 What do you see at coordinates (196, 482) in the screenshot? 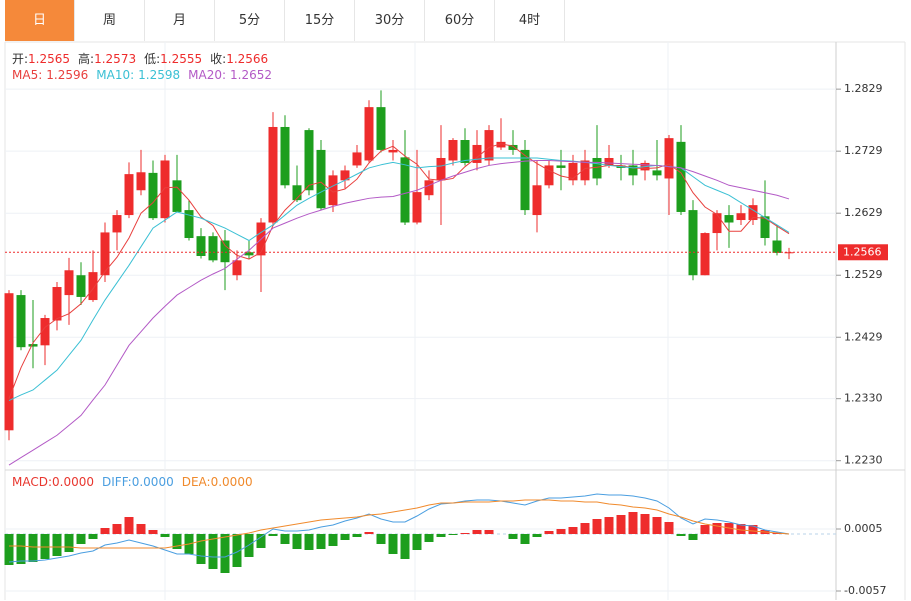
I see `macd-label: DEA:` at bounding box center [196, 482].